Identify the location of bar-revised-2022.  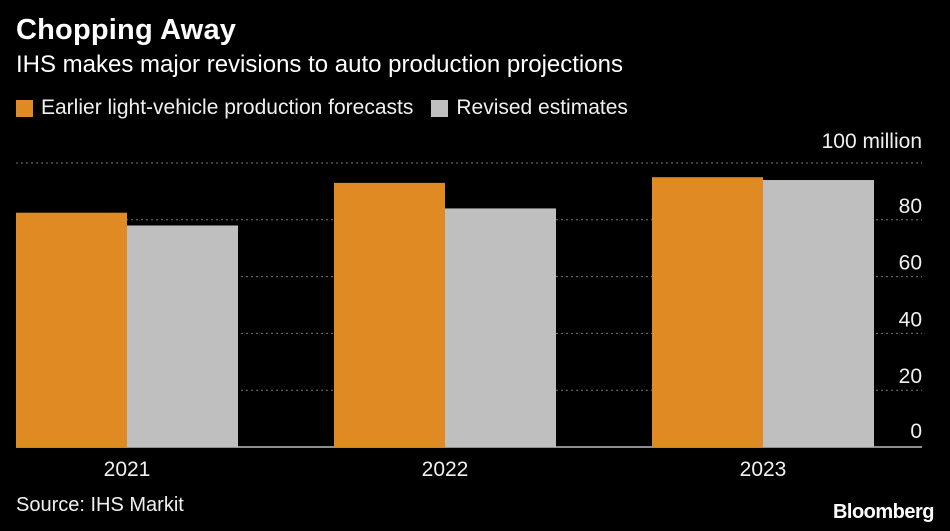
(500, 327).